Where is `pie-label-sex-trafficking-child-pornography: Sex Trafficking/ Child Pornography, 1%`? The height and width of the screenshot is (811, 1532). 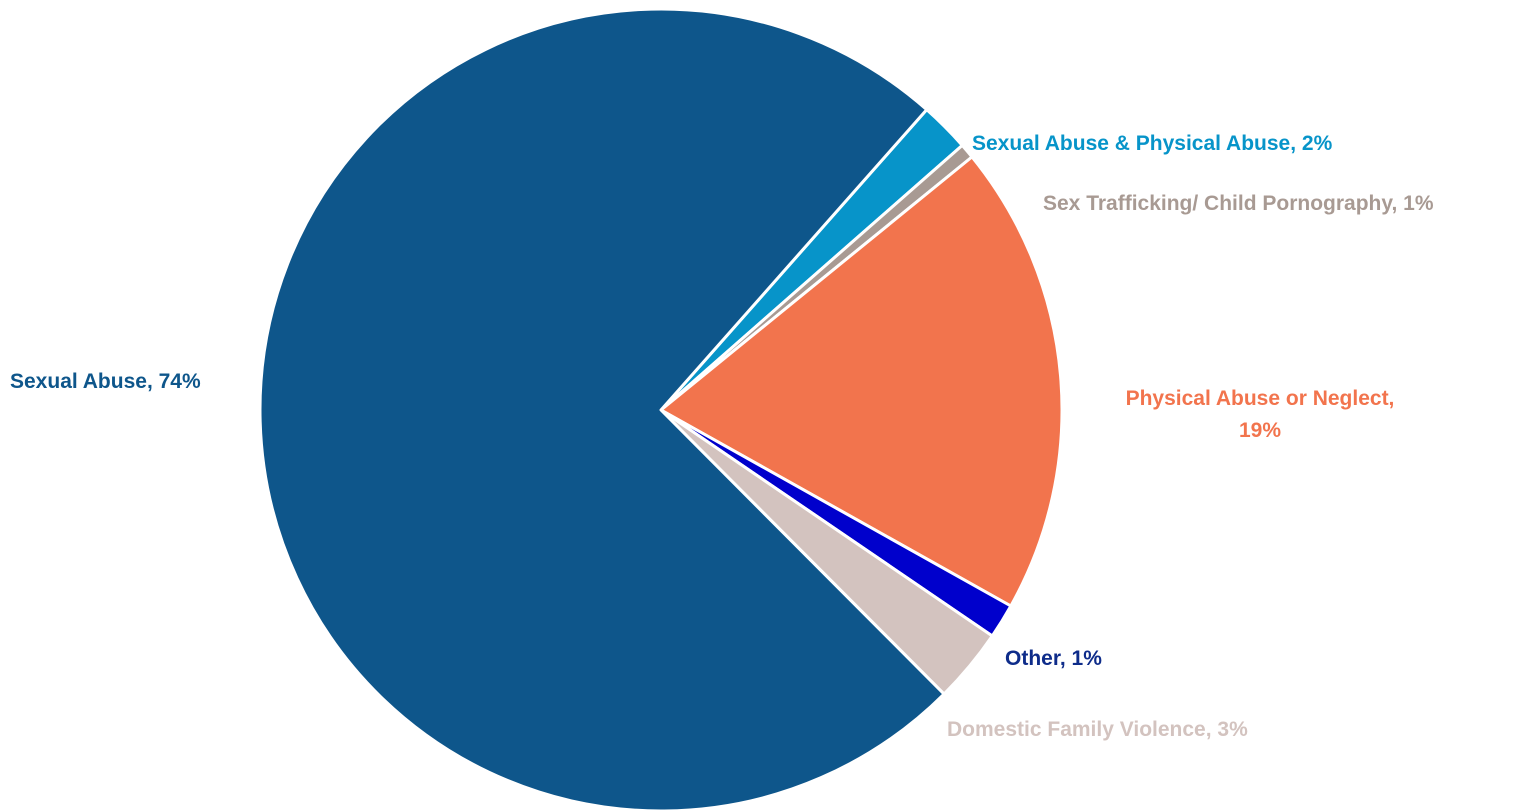 pie-label-sex-trafficking-child-pornography: Sex Trafficking/ Child Pornography, 1% is located at coordinates (1238, 203).